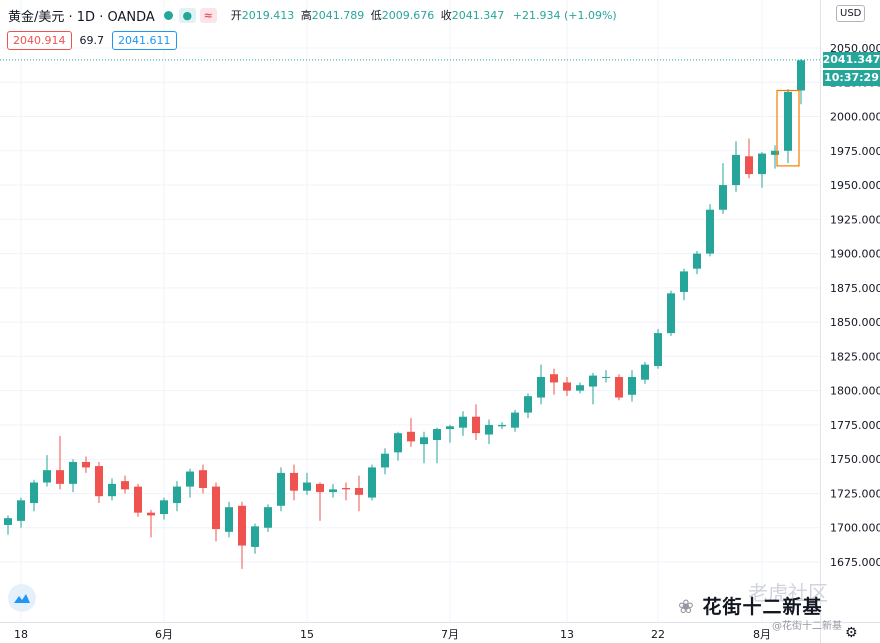 The height and width of the screenshot is (643, 880). What do you see at coordinates (168, 15) in the screenshot?
I see `market-status-dot` at bounding box center [168, 15].